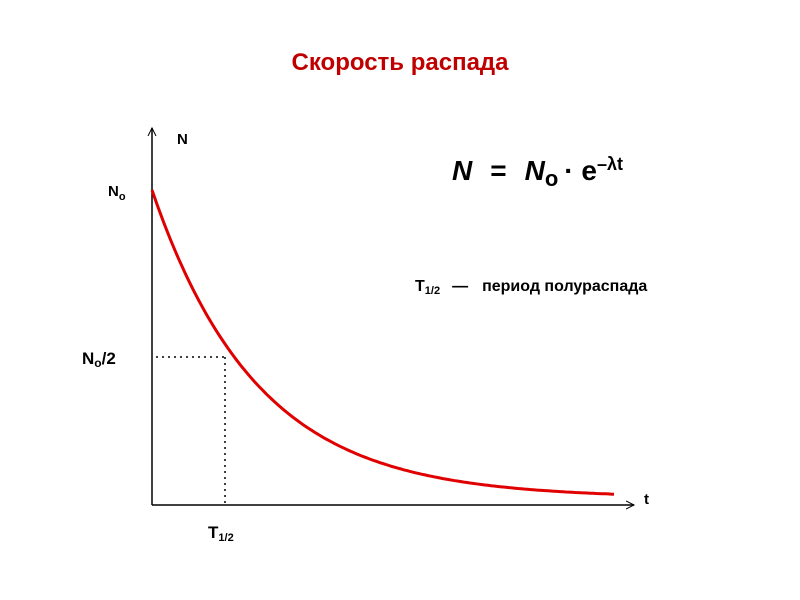 This screenshot has height=600, width=800. I want to click on n0-half-label: No/2, so click(99, 359).